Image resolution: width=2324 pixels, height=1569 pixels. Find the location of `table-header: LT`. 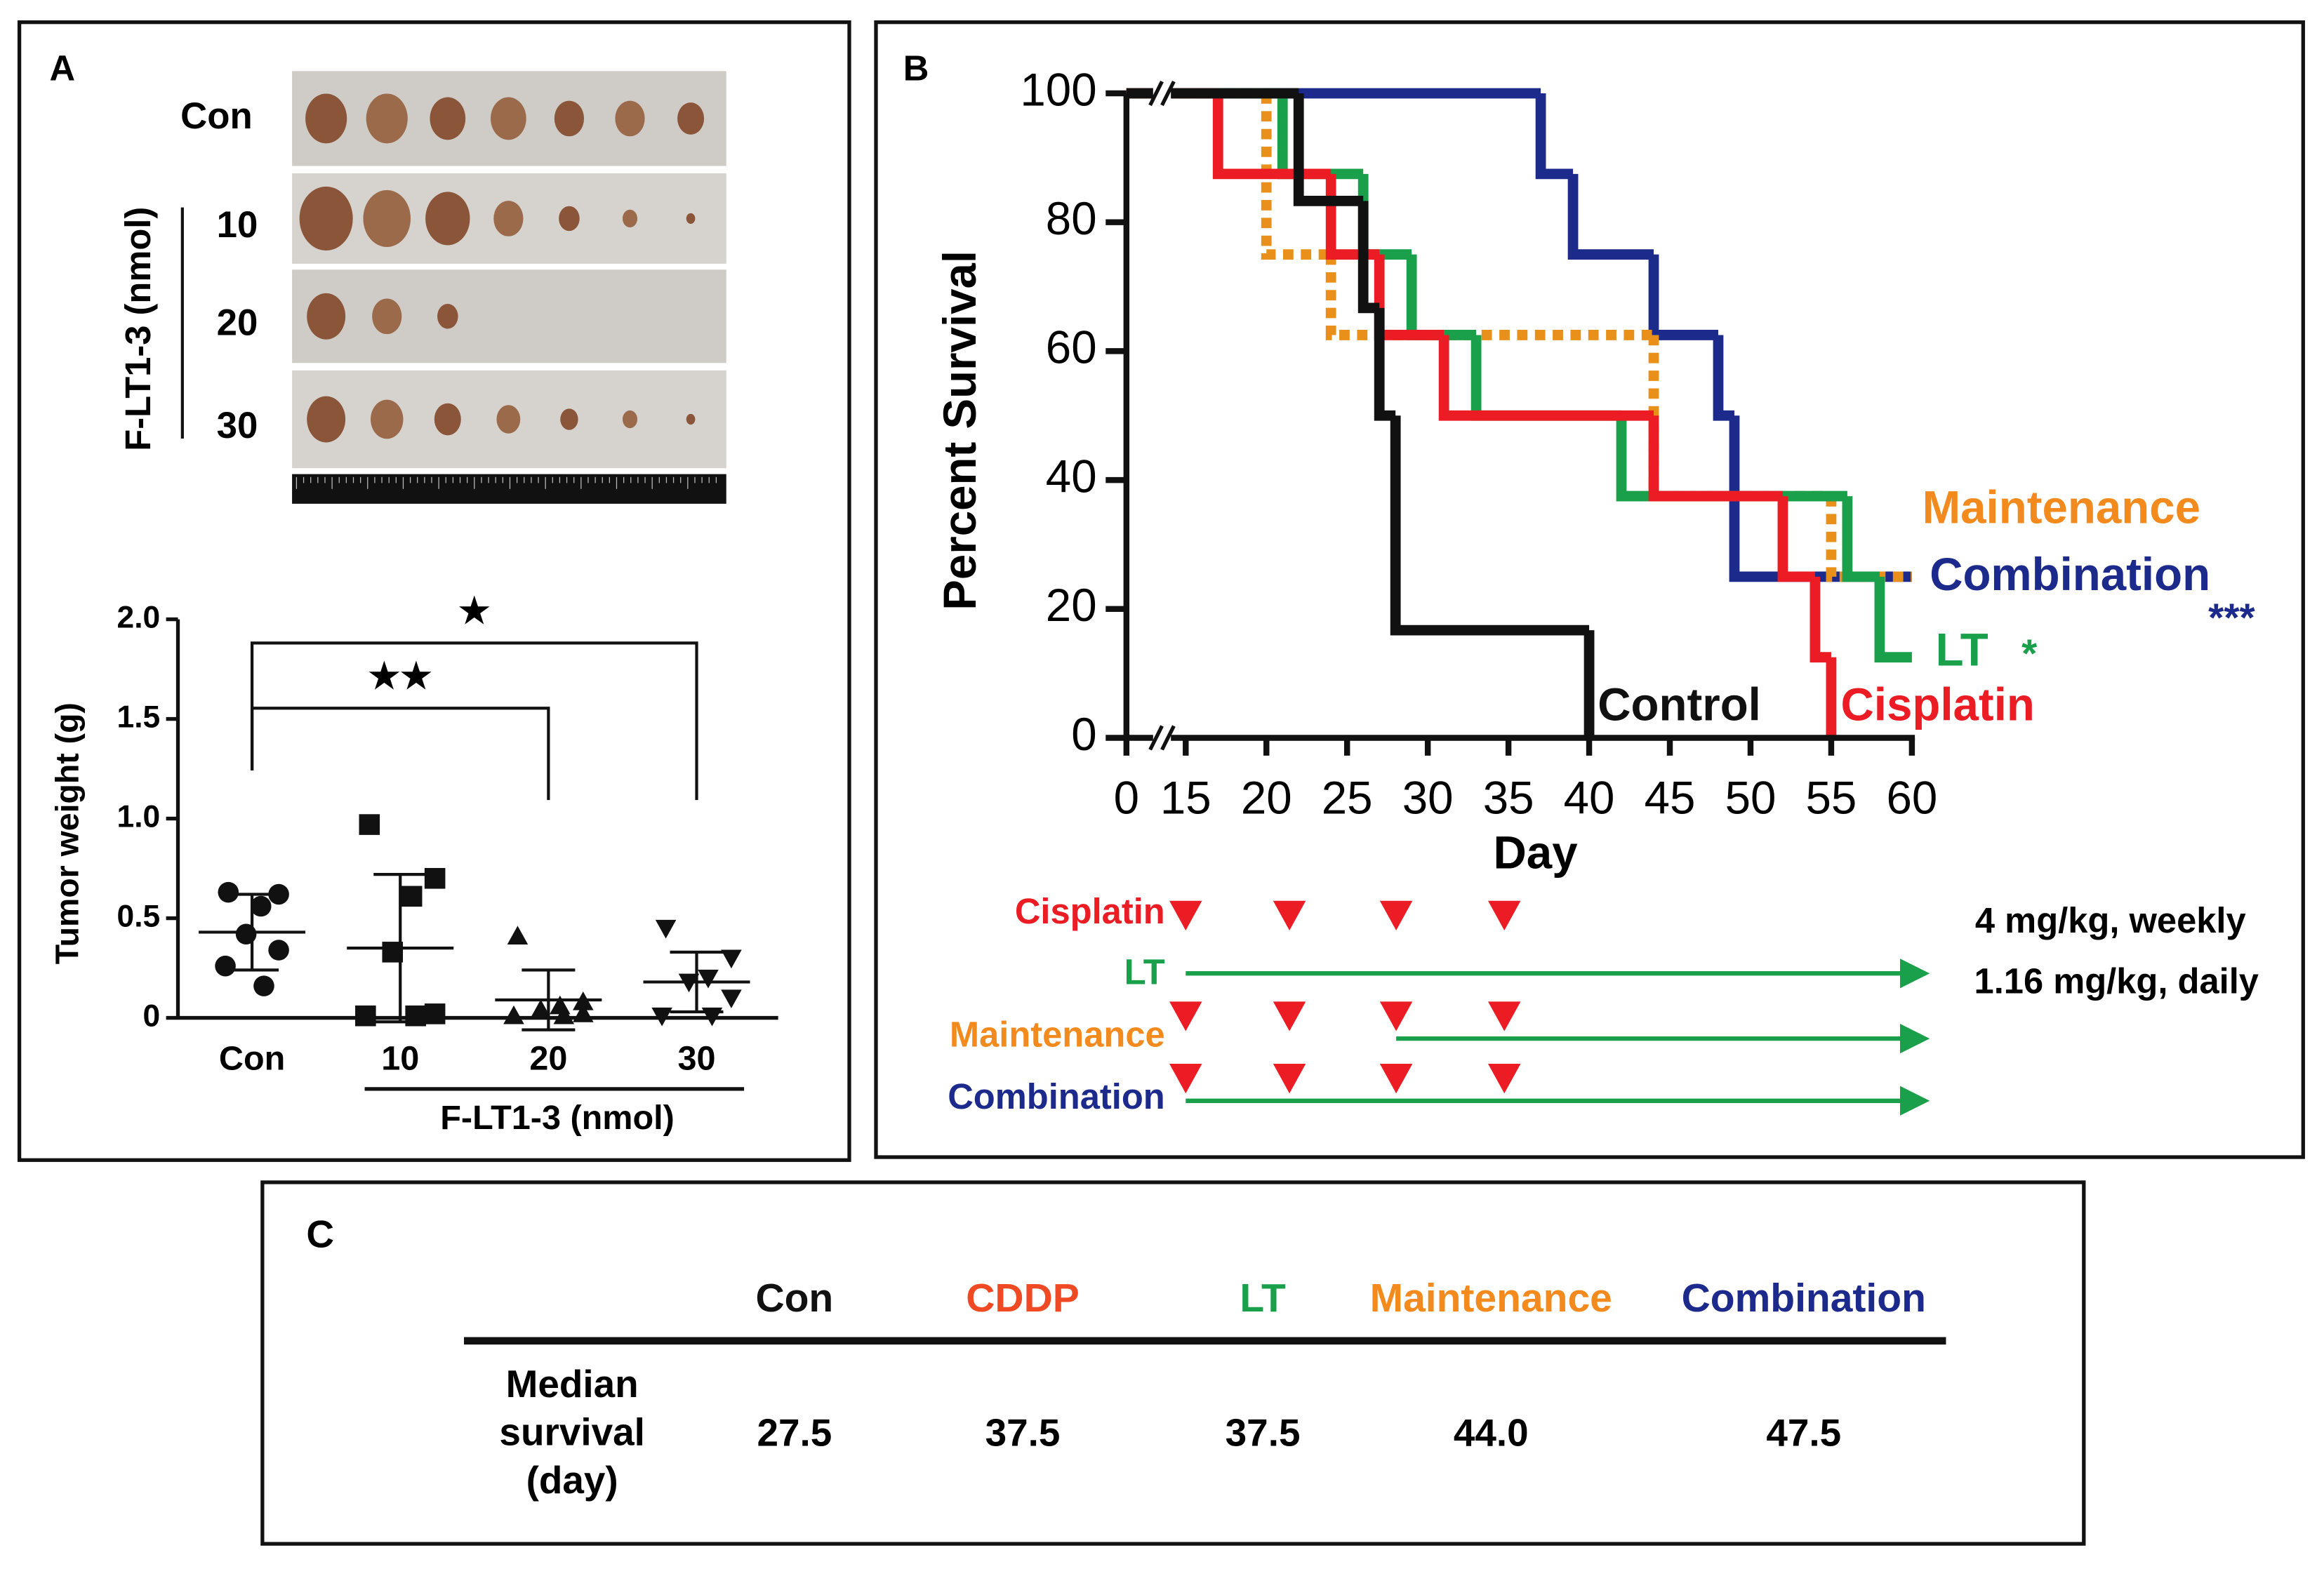

table-header: LT is located at coordinates (1263, 1298).